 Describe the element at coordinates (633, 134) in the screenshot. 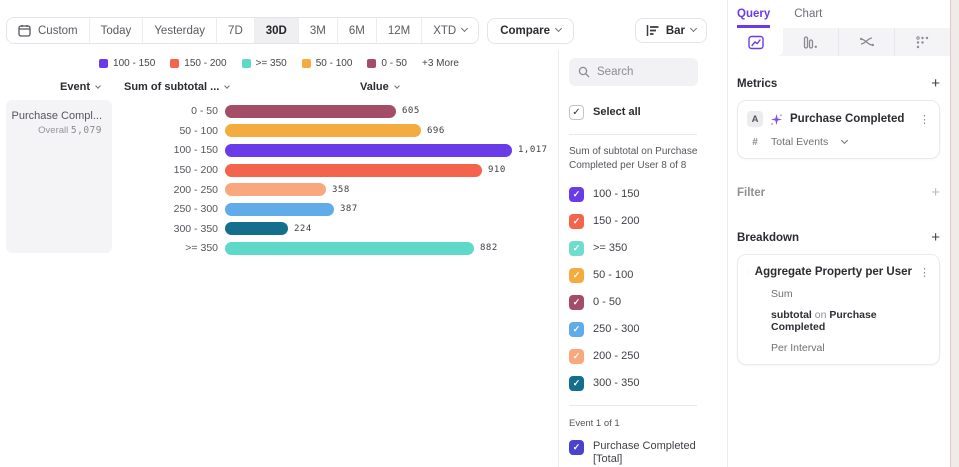

I see `divider` at that location.